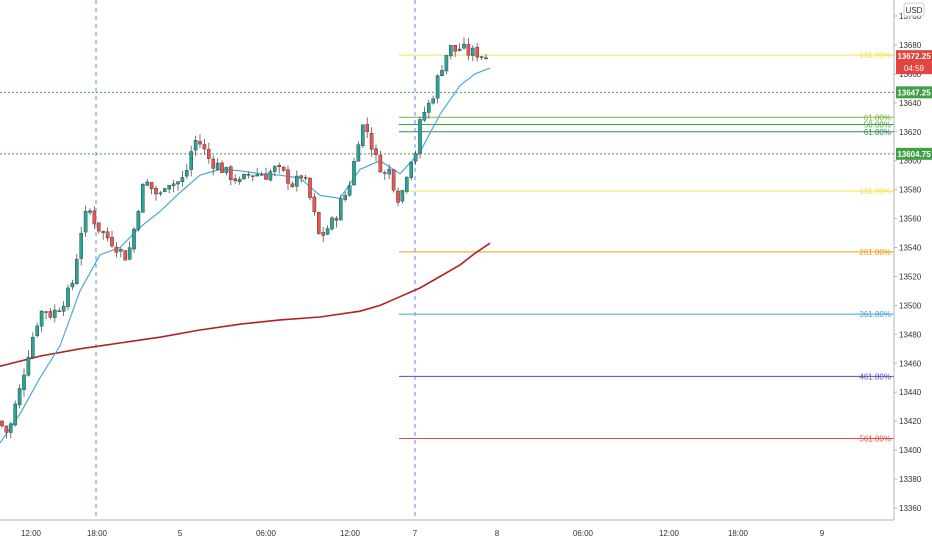  I want to click on y-tick-label-5: 13460, so click(910, 363).